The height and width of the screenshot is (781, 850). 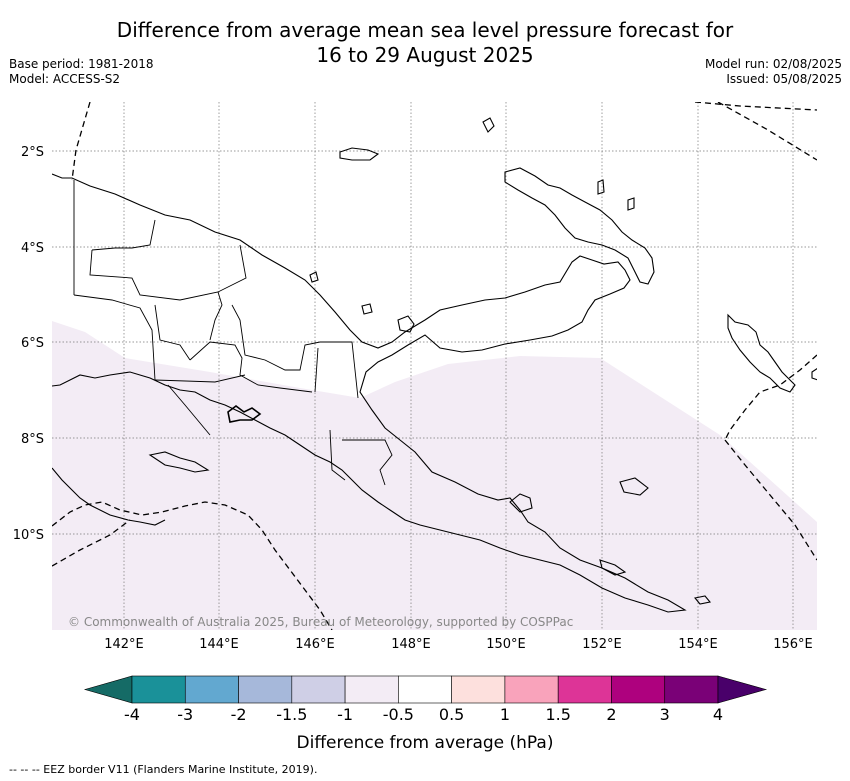 What do you see at coordinates (773, 64) in the screenshot?
I see `model-run: Model run: 02/08/2025` at bounding box center [773, 64].